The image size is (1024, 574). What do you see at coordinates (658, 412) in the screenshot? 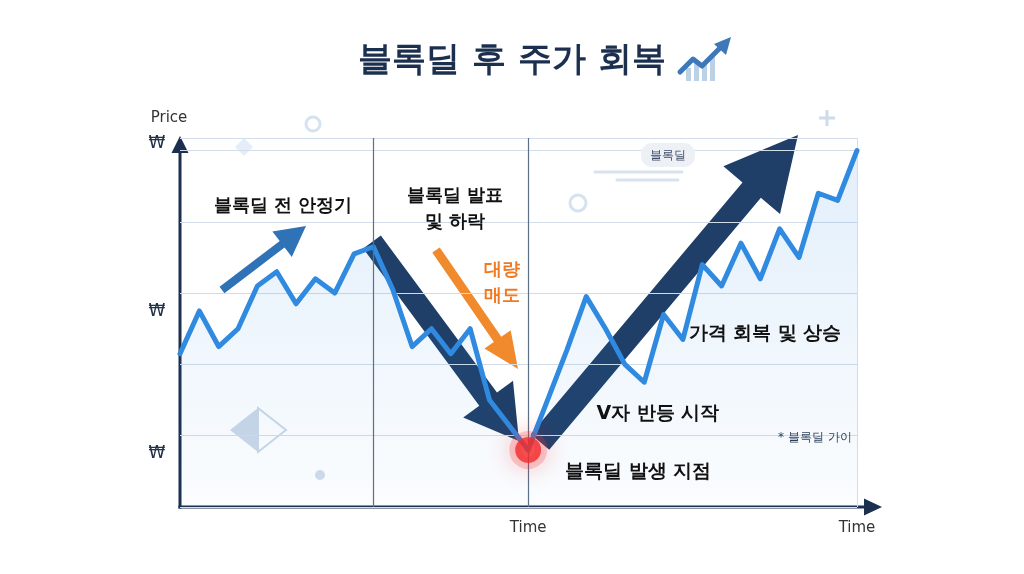
I see `annotation: V자 반등 시작` at bounding box center [658, 412].